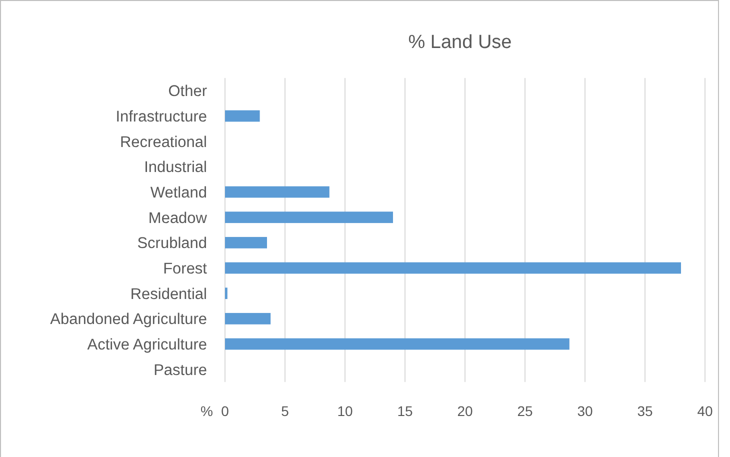 This screenshot has width=730, height=457. Describe the element at coordinates (525, 411) in the screenshot. I see `x-tick-label: 25` at that location.